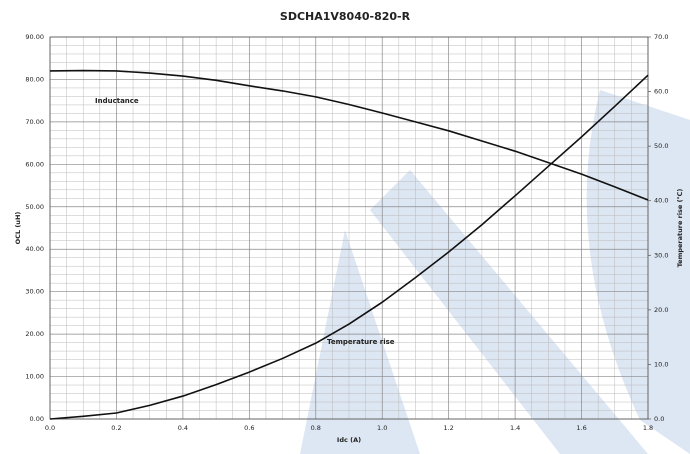 This screenshot has width=690, height=454. I want to click on x-tick-label: 1.2, so click(448, 428).